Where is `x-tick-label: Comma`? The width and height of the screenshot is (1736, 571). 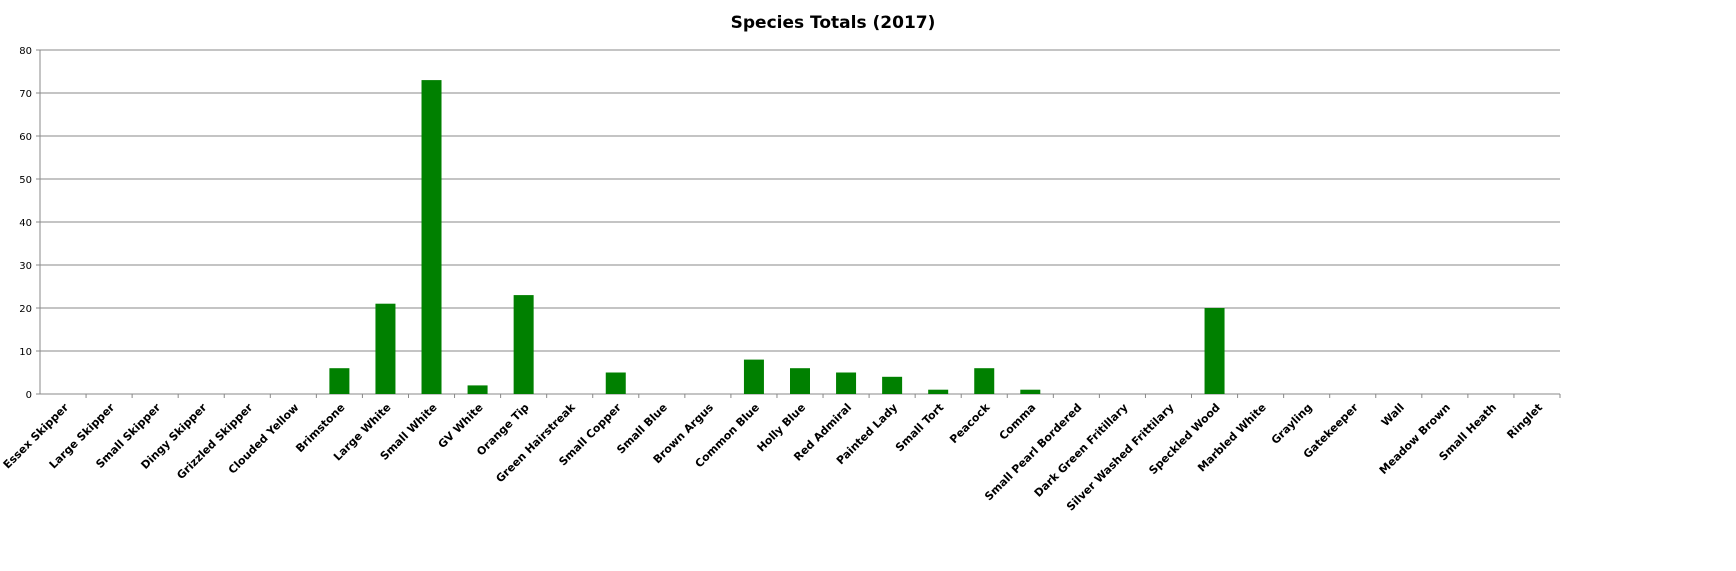 x-tick-label: Comma is located at coordinates (1018, 422).